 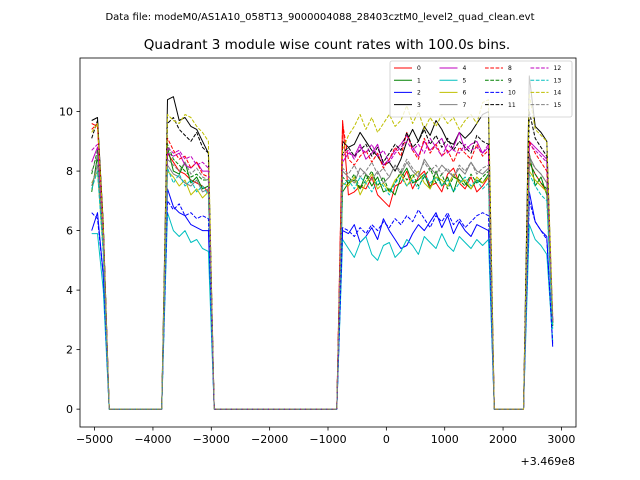 What do you see at coordinates (558, 93) in the screenshot?
I see `legend-label-14: 14` at bounding box center [558, 93].